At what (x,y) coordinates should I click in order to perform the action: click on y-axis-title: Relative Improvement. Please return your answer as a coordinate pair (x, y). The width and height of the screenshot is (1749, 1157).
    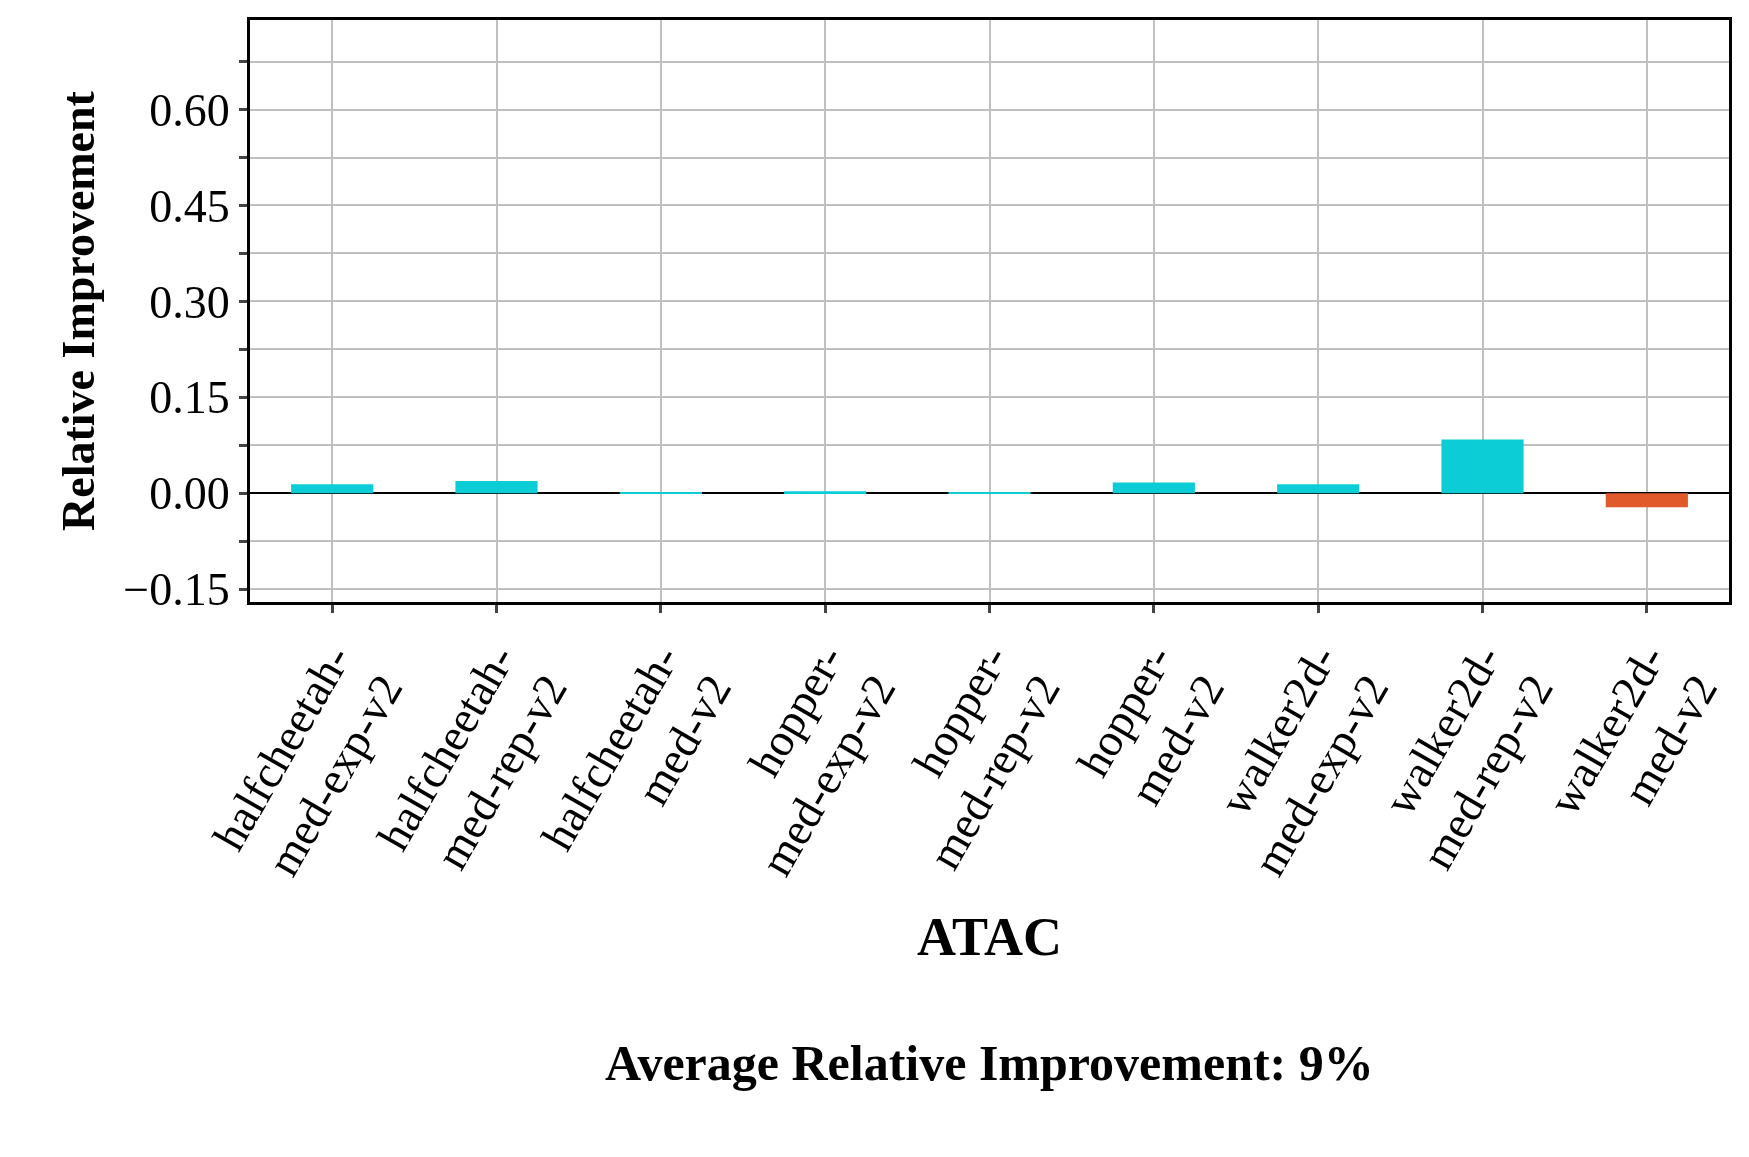
    Looking at the image, I should click on (78, 310).